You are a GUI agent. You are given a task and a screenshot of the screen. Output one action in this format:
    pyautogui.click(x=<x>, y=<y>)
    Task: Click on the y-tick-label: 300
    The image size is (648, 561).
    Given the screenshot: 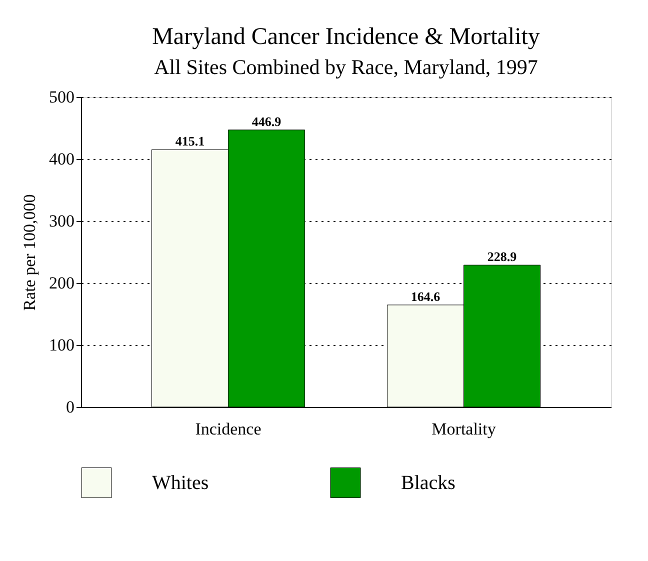 What is the action you would take?
    pyautogui.click(x=61, y=221)
    